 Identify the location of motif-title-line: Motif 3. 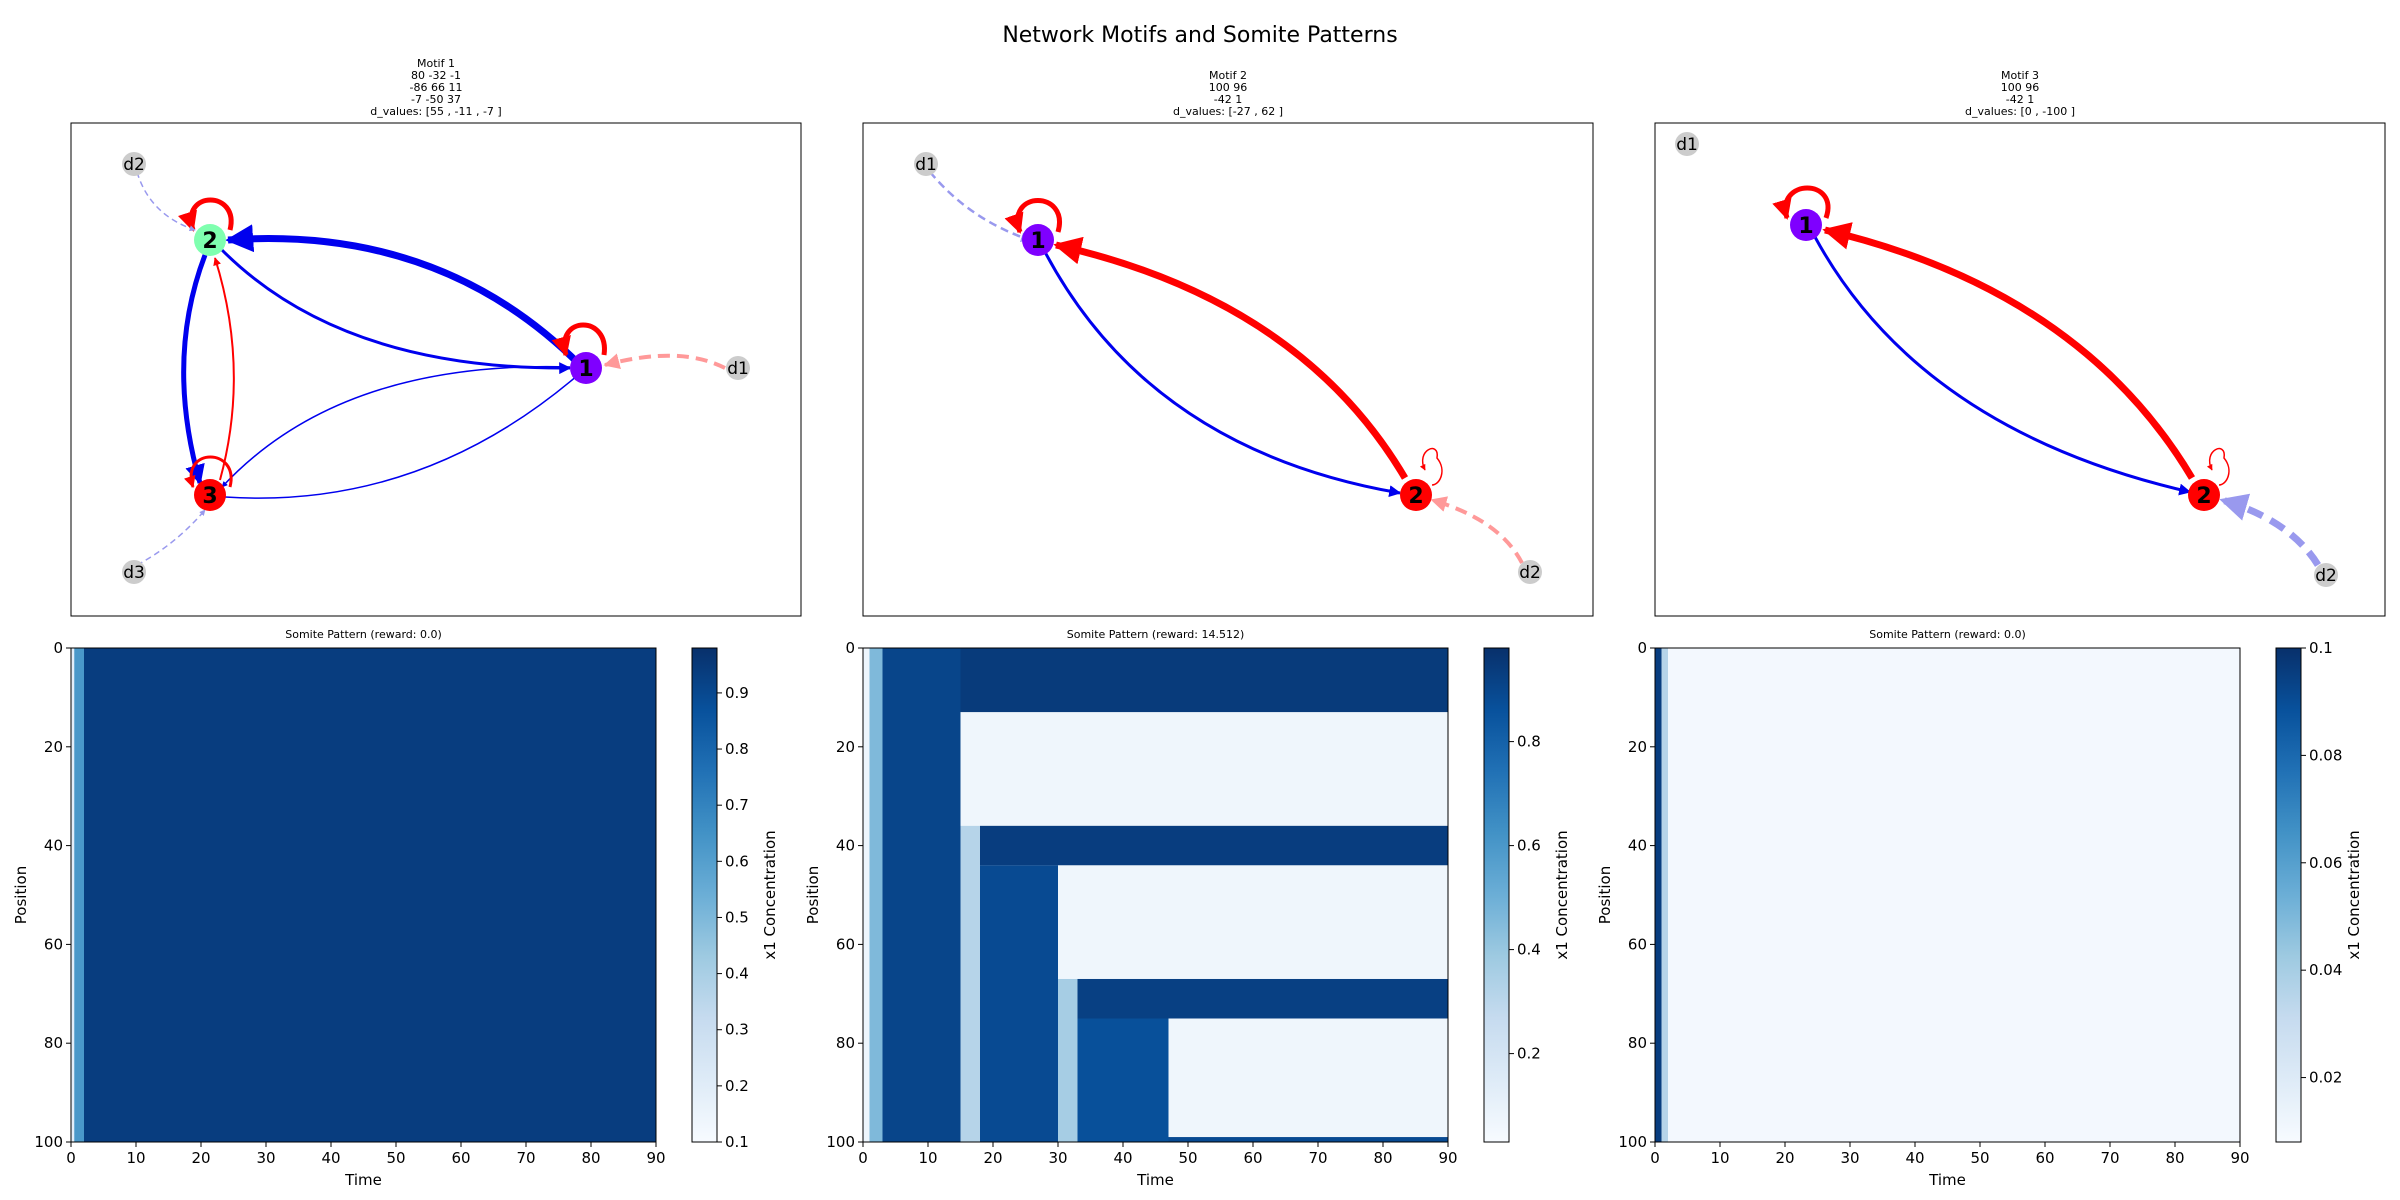
(2020, 75).